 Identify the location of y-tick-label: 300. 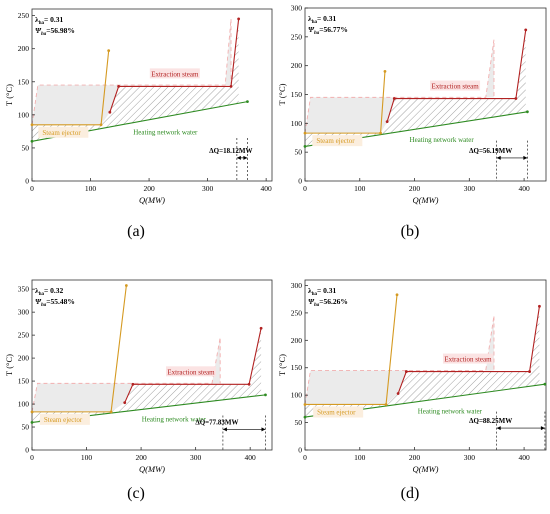
(297, 8).